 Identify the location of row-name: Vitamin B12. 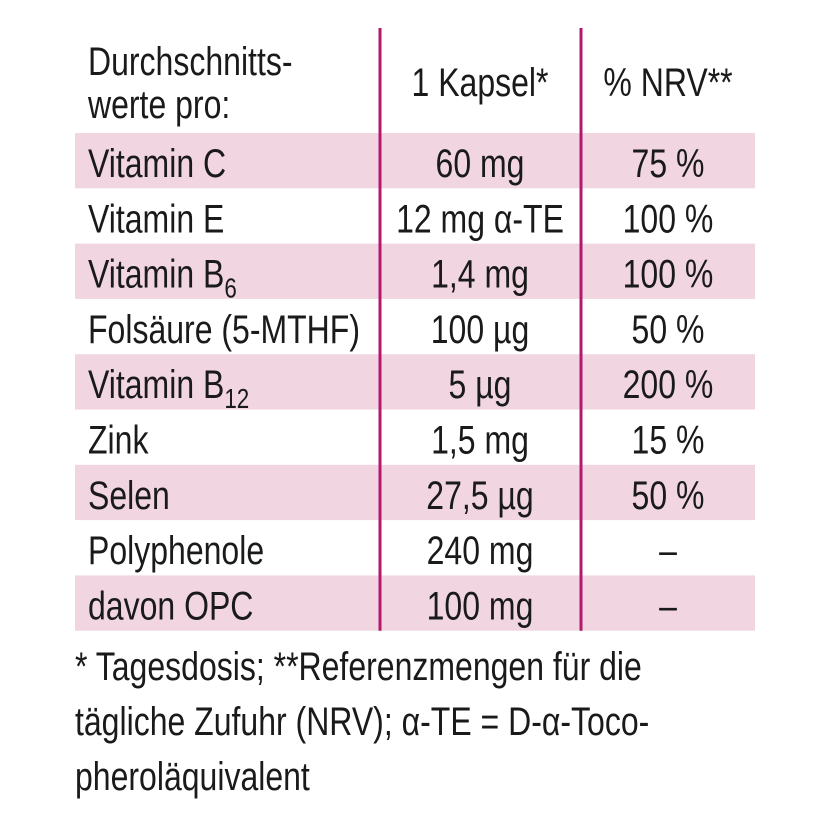
(168, 388).